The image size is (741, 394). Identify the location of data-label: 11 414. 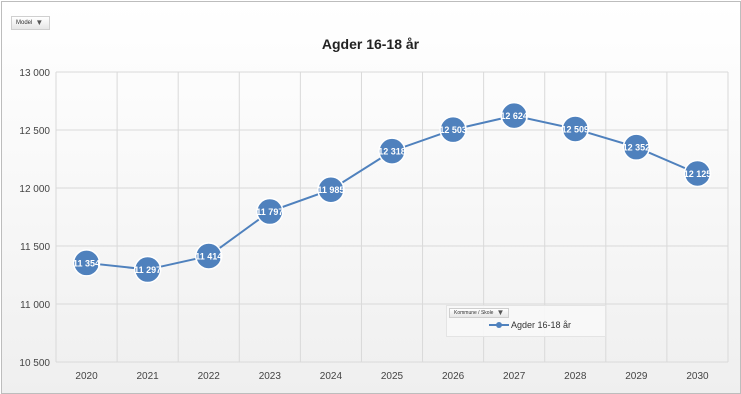
(208, 256).